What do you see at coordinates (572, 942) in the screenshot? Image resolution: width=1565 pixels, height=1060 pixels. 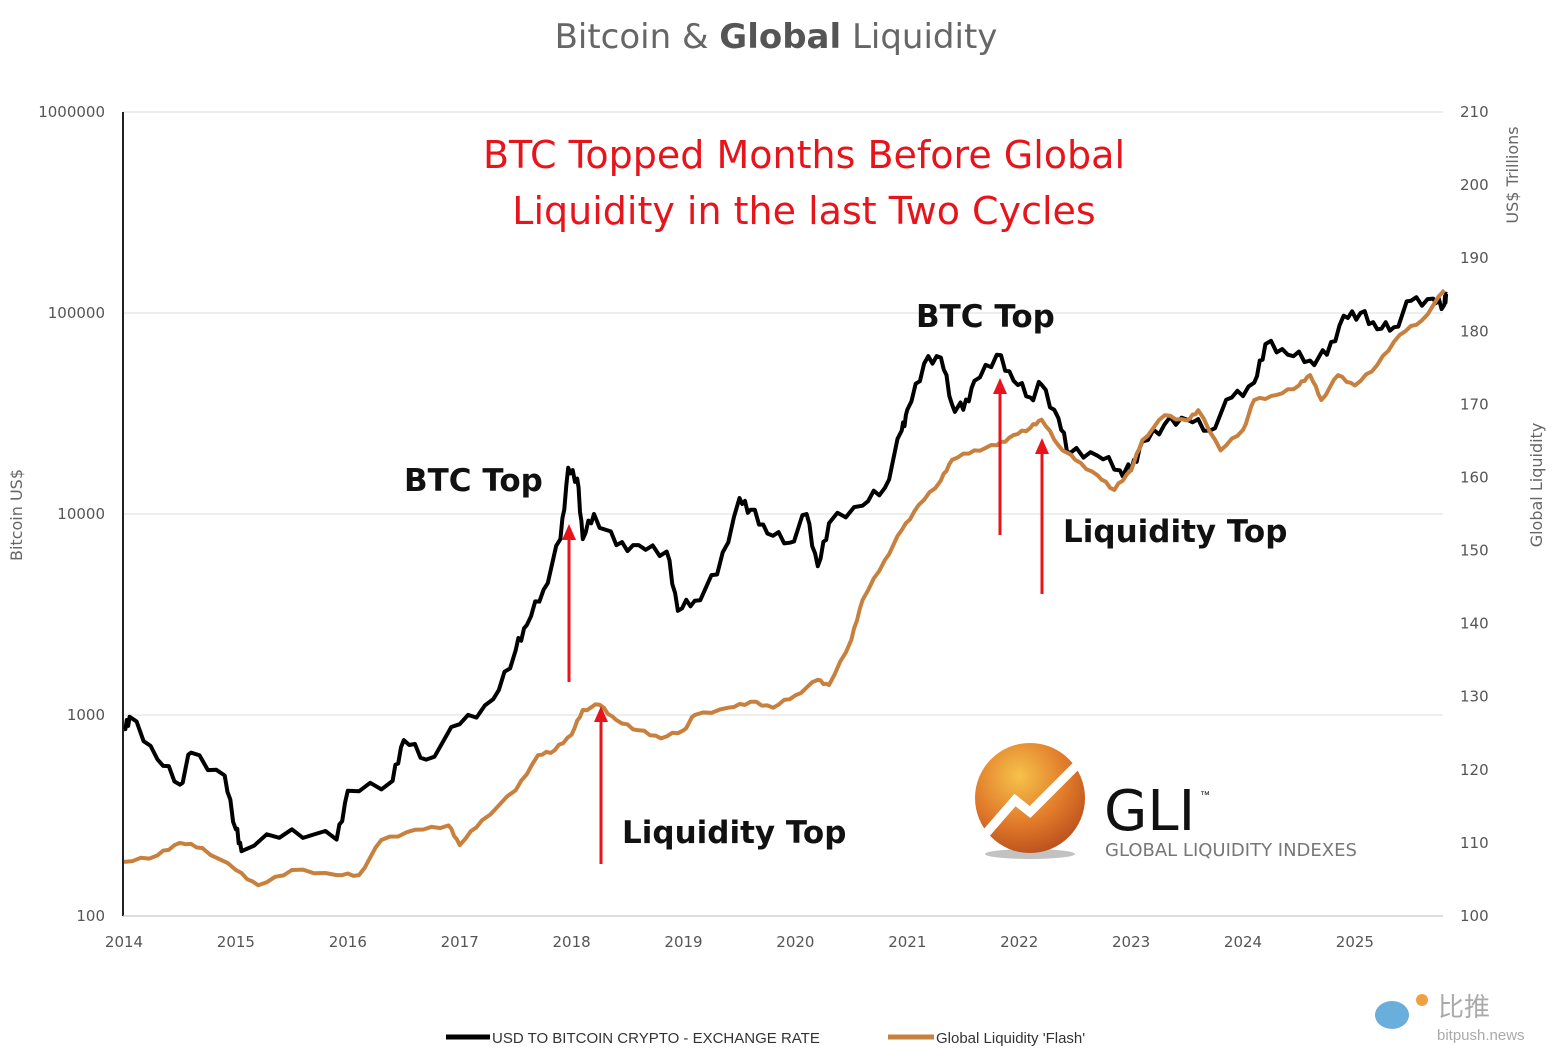 I see `x-tick-label: 2018` at bounding box center [572, 942].